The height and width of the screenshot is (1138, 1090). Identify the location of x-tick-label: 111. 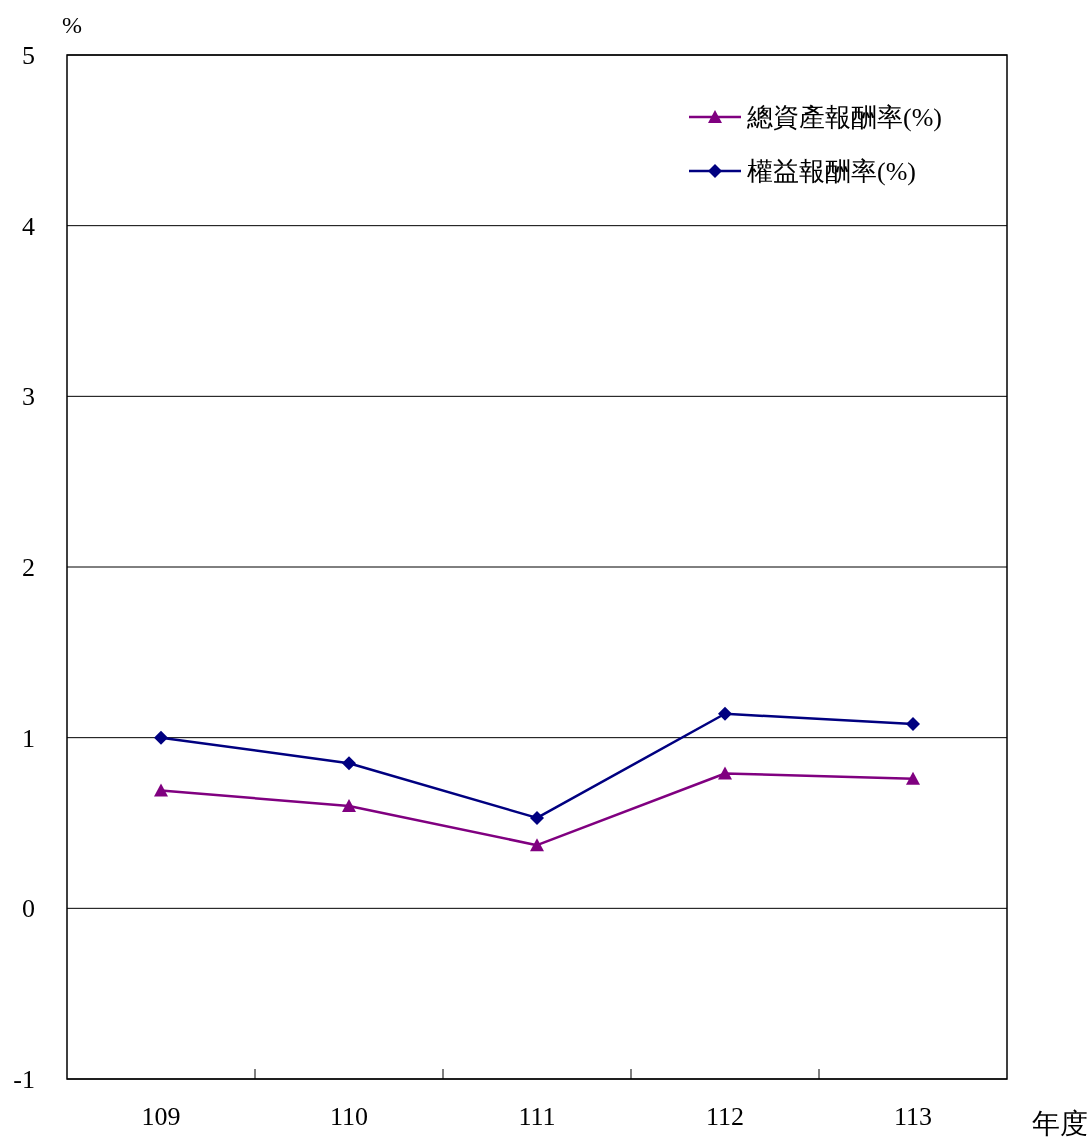
(537, 1116).